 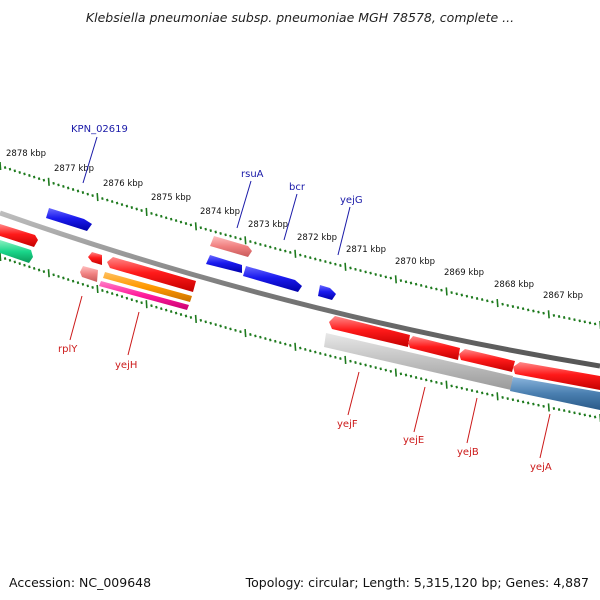 What do you see at coordinates (468, 452) in the screenshot?
I see `gene-label-yejb: yejB` at bounding box center [468, 452].